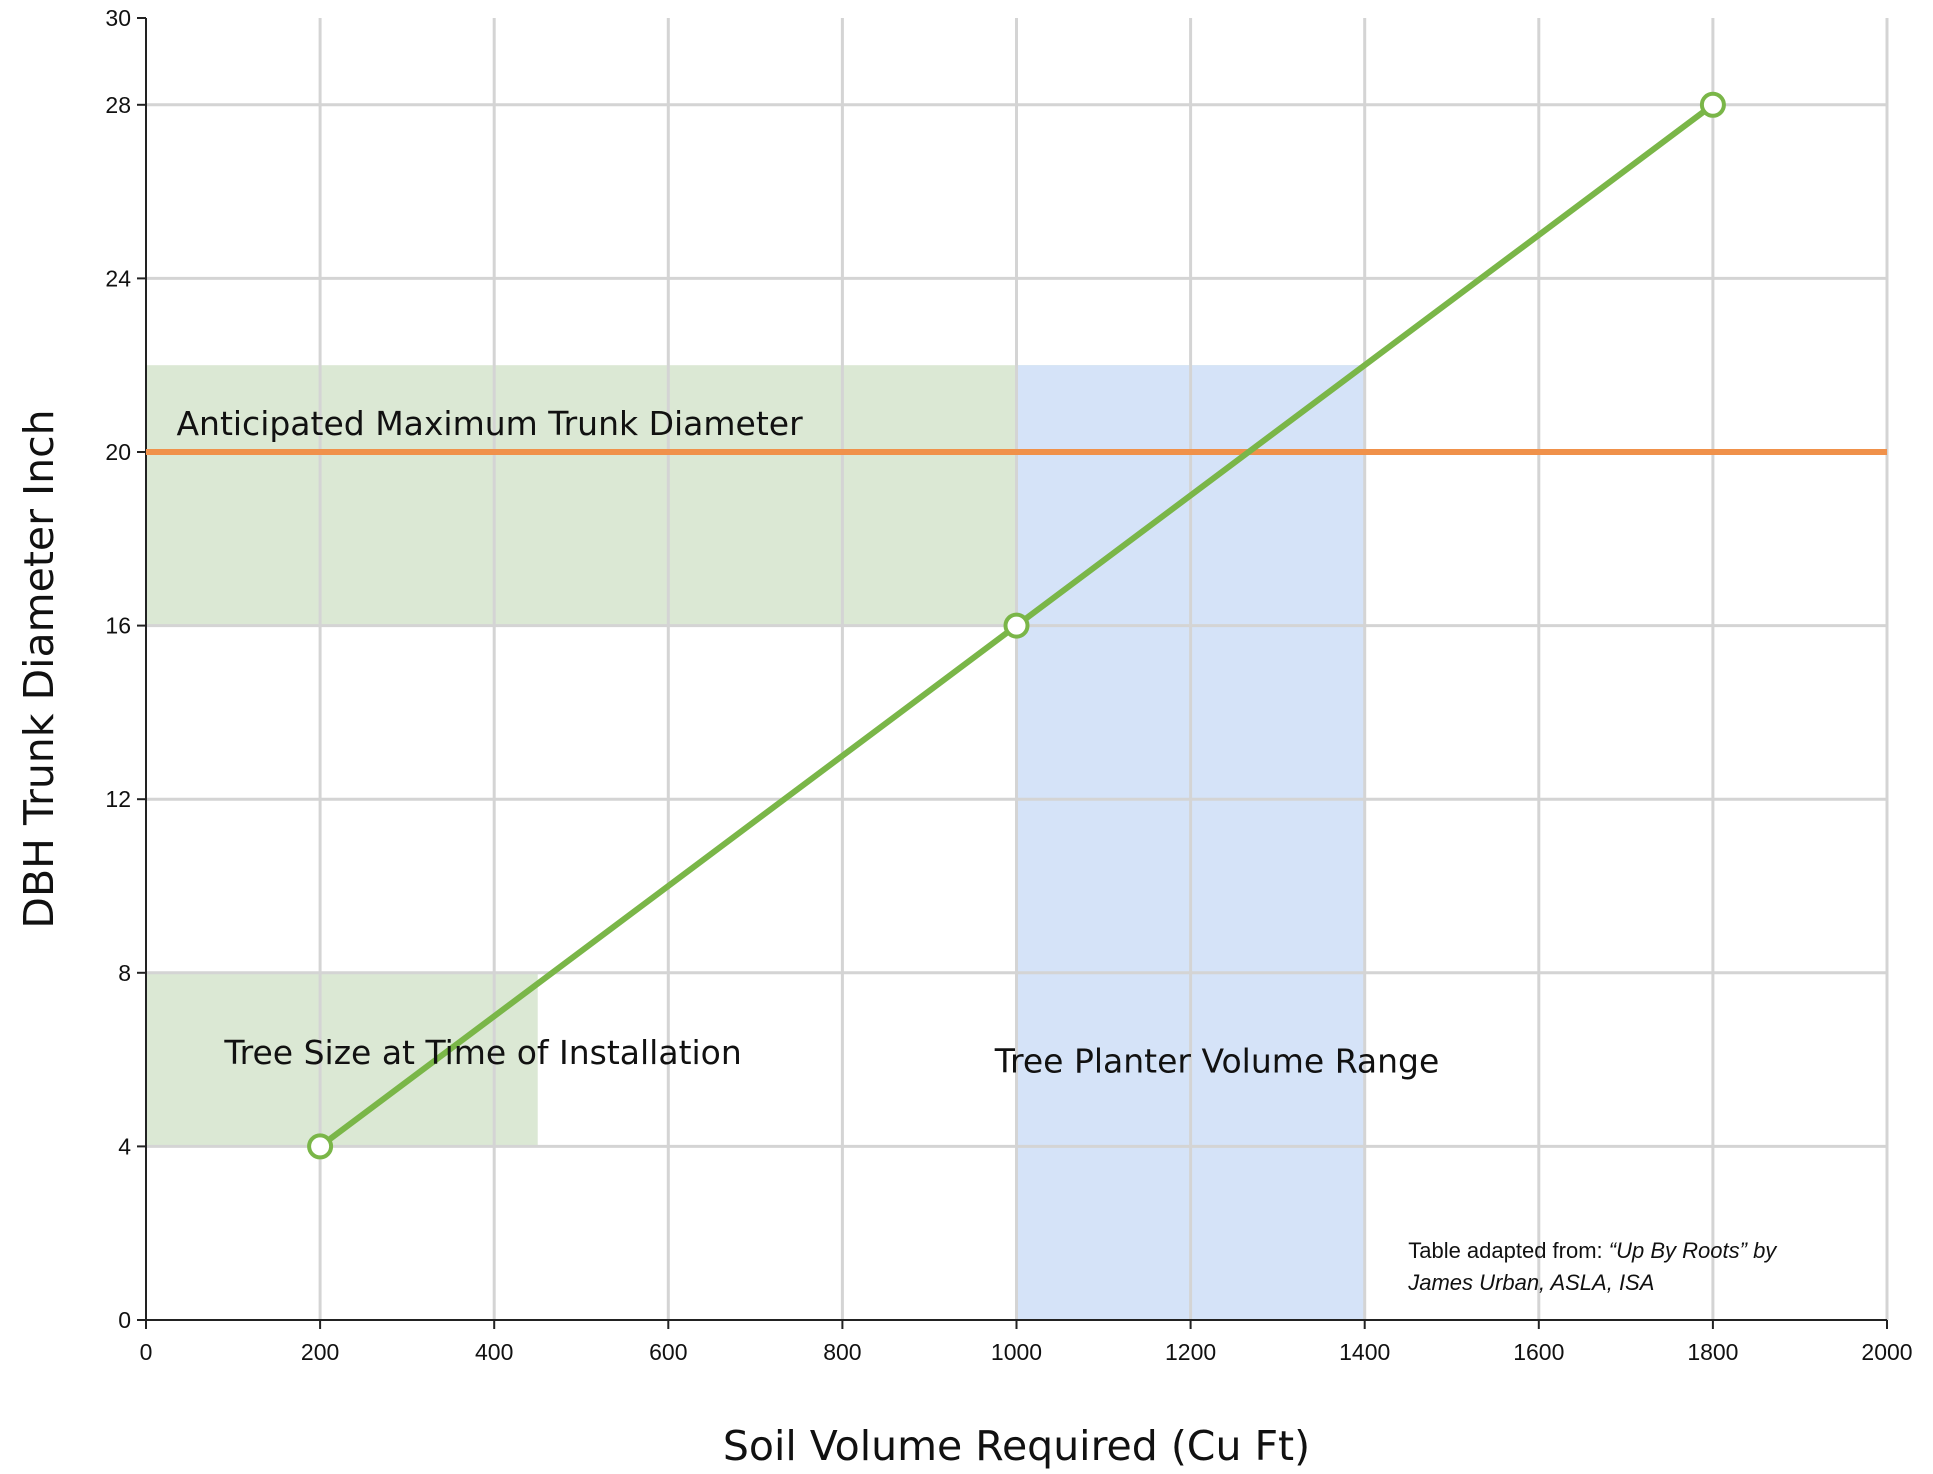 This screenshot has height=1474, width=1933. What do you see at coordinates (1679, 1250) in the screenshot?
I see `source-note-title: “Up By Roots”` at bounding box center [1679, 1250].